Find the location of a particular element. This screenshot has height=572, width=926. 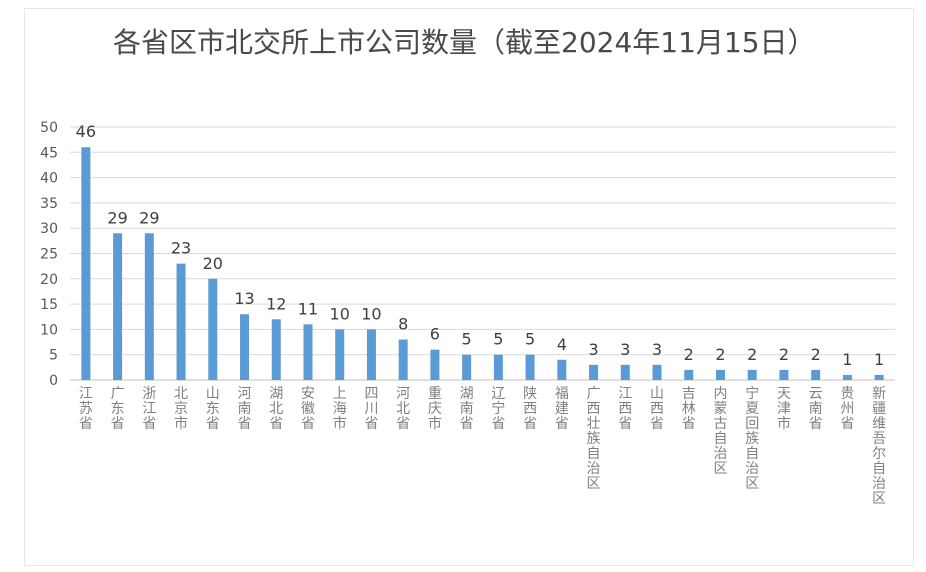

data-label: 8 is located at coordinates (403, 324).